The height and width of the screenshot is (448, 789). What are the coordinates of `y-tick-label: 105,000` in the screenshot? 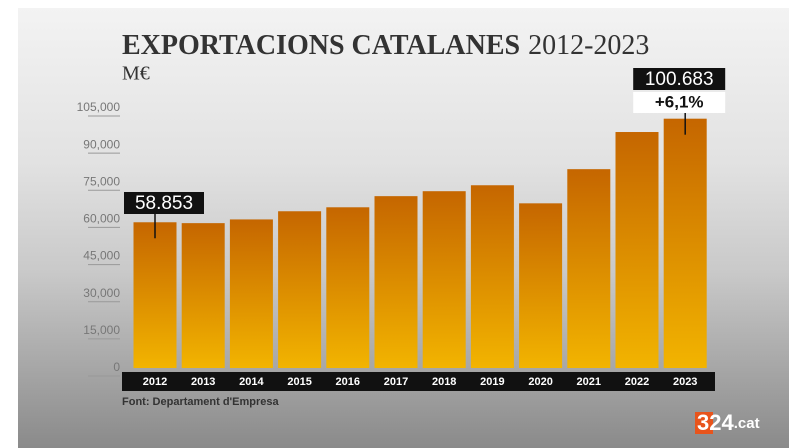 It's located at (99, 107).